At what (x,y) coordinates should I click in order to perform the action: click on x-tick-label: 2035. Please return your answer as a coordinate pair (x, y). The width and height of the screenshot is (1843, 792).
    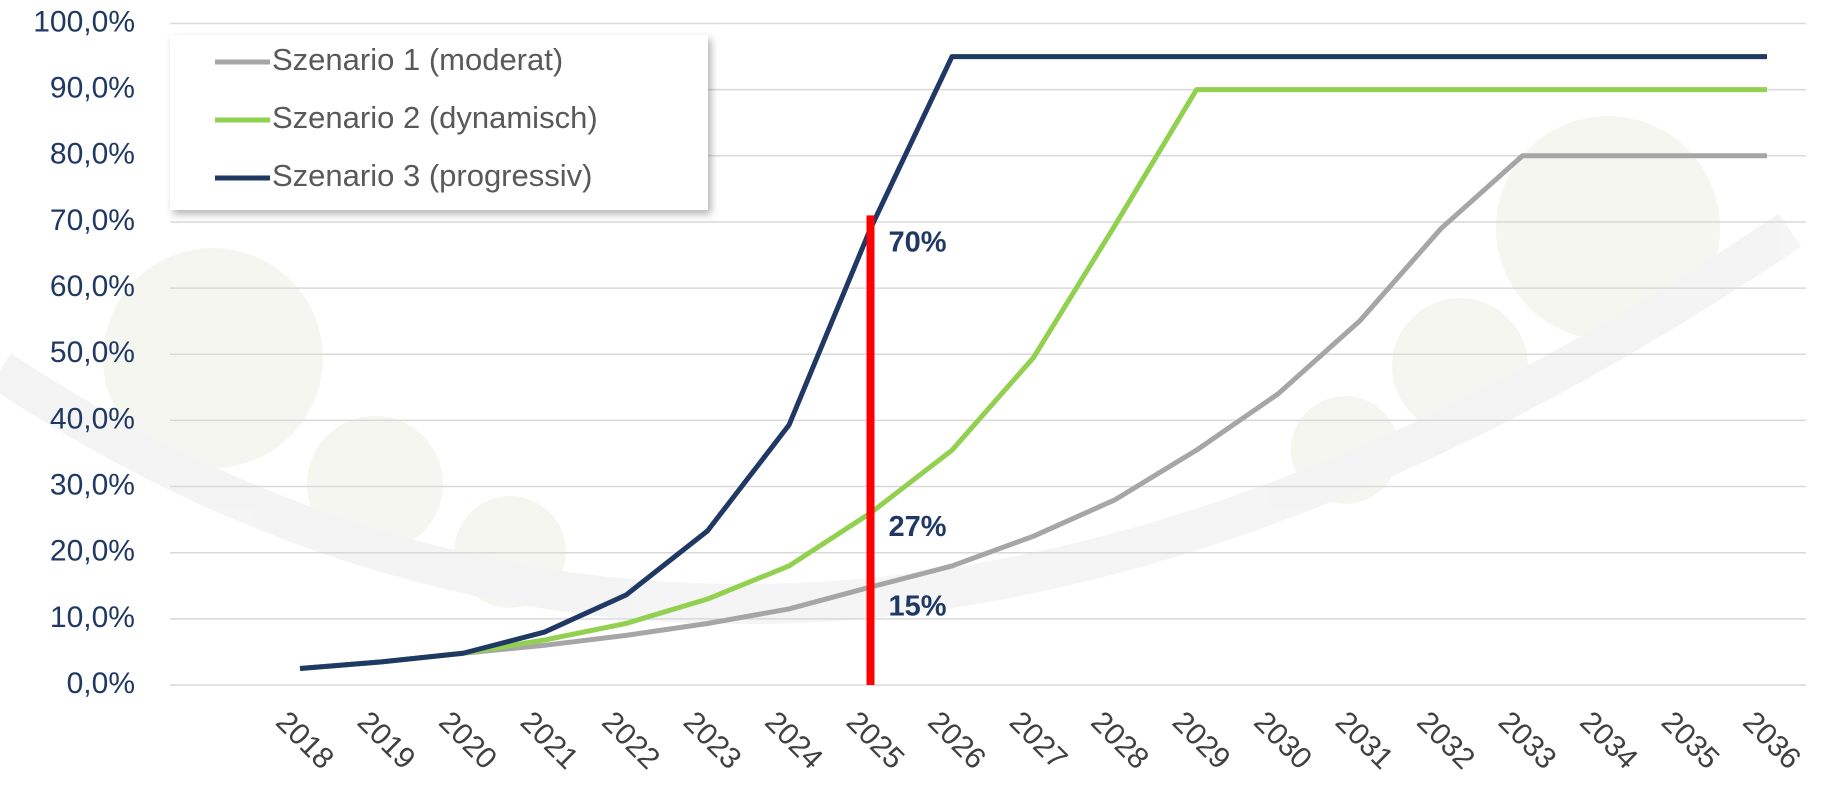
    Looking at the image, I should click on (1690, 740).